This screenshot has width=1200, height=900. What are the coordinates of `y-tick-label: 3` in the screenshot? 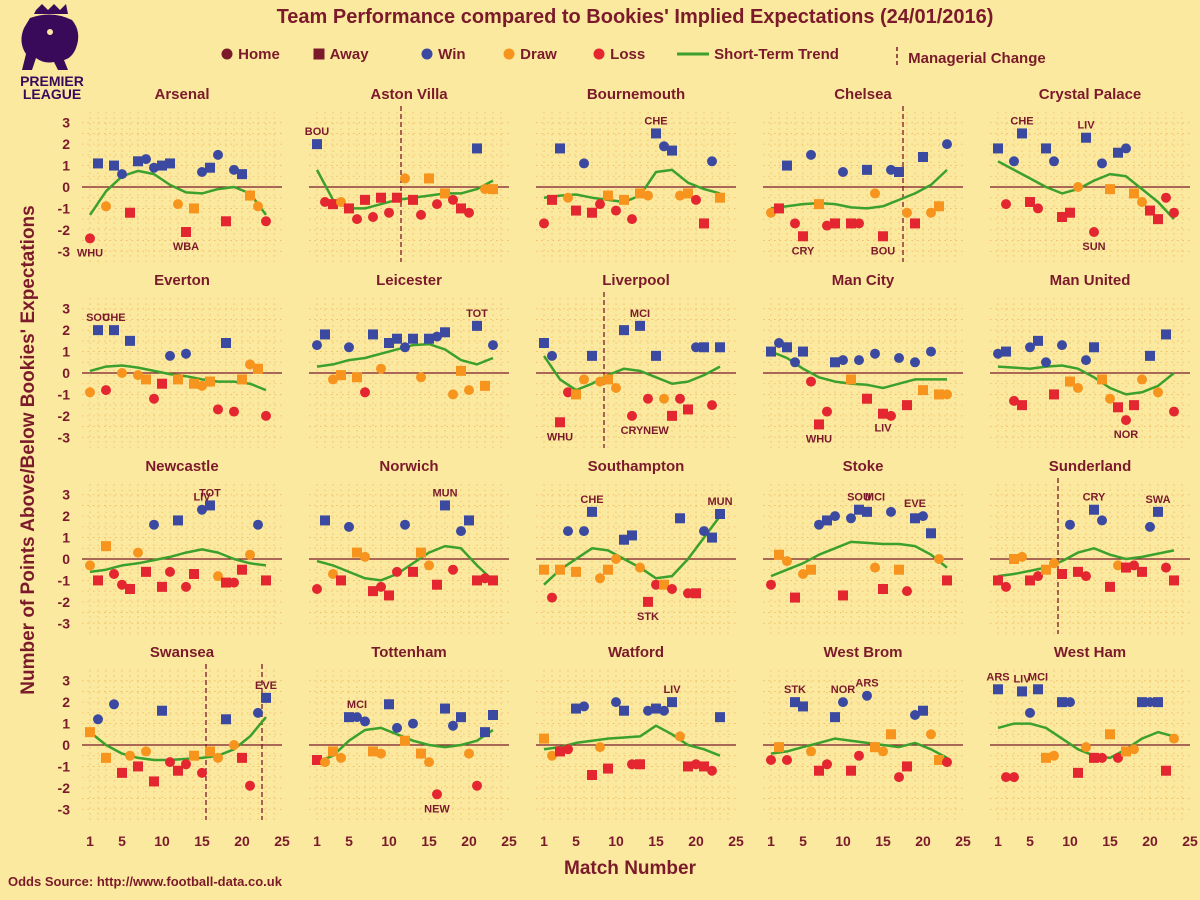 It's located at (66, 495).